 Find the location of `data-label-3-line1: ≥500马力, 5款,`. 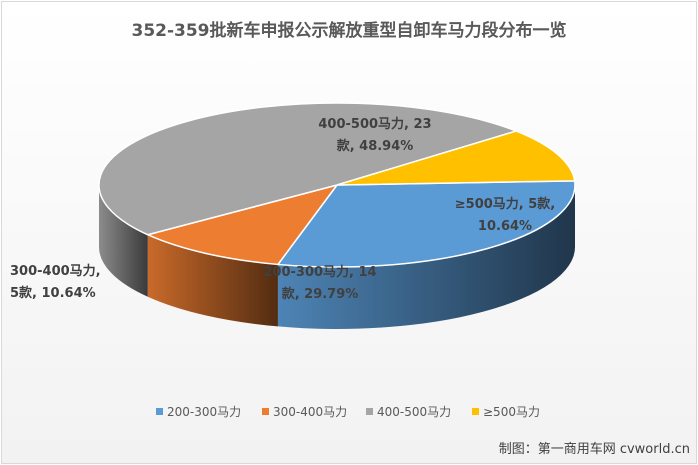

data-label-3-line1: ≥500马力, 5款, is located at coordinates (505, 204).